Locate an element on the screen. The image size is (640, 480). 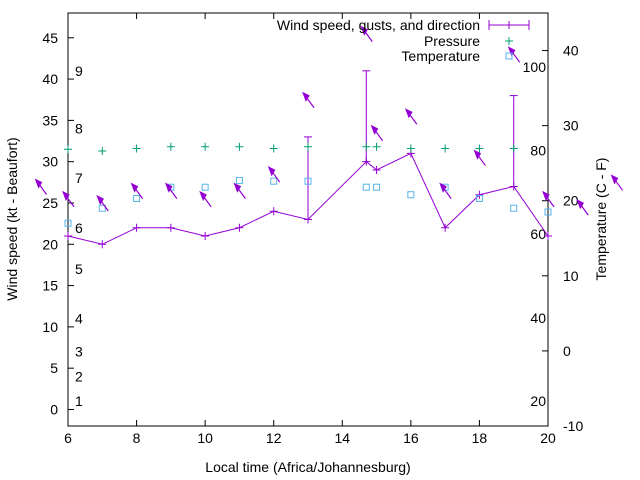
y-right-tick-label: 30 is located at coordinates (571, 126).